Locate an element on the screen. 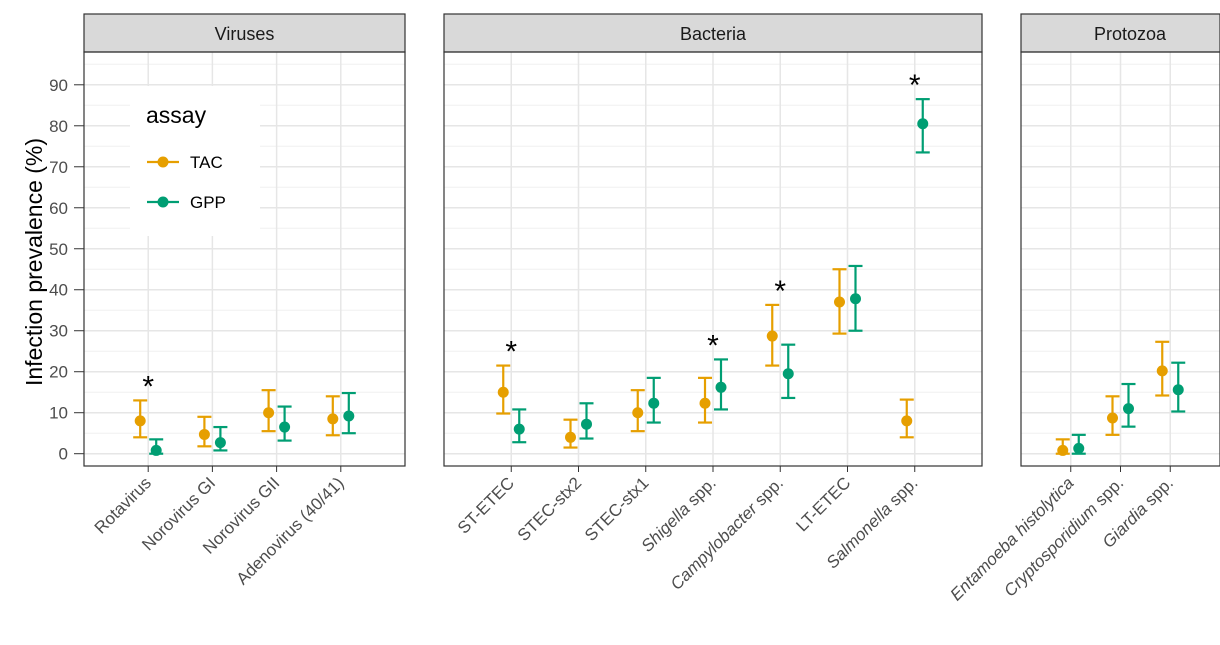 This screenshot has width=1220, height=645. y-axis-title: Infection prevalence (%) is located at coordinates (34, 262).